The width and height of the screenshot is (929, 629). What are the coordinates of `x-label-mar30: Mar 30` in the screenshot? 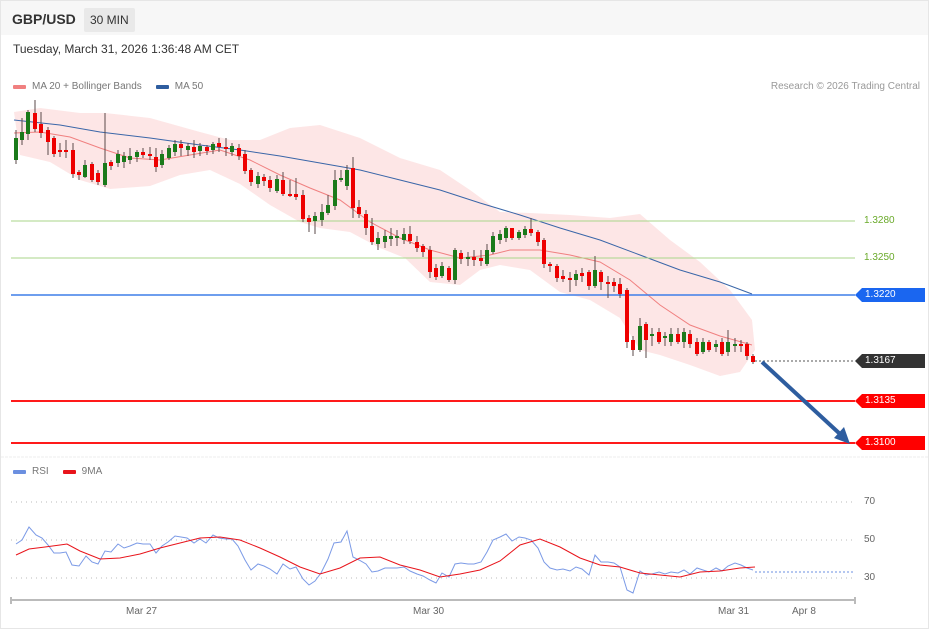 It's located at (429, 611).